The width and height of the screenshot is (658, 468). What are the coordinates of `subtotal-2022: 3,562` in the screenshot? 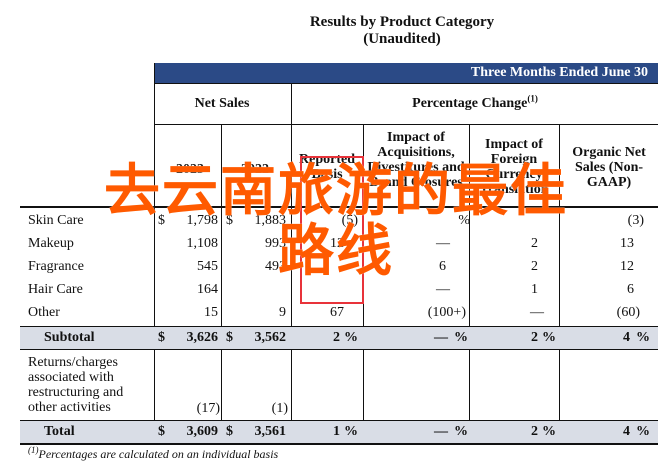 It's located at (270, 337).